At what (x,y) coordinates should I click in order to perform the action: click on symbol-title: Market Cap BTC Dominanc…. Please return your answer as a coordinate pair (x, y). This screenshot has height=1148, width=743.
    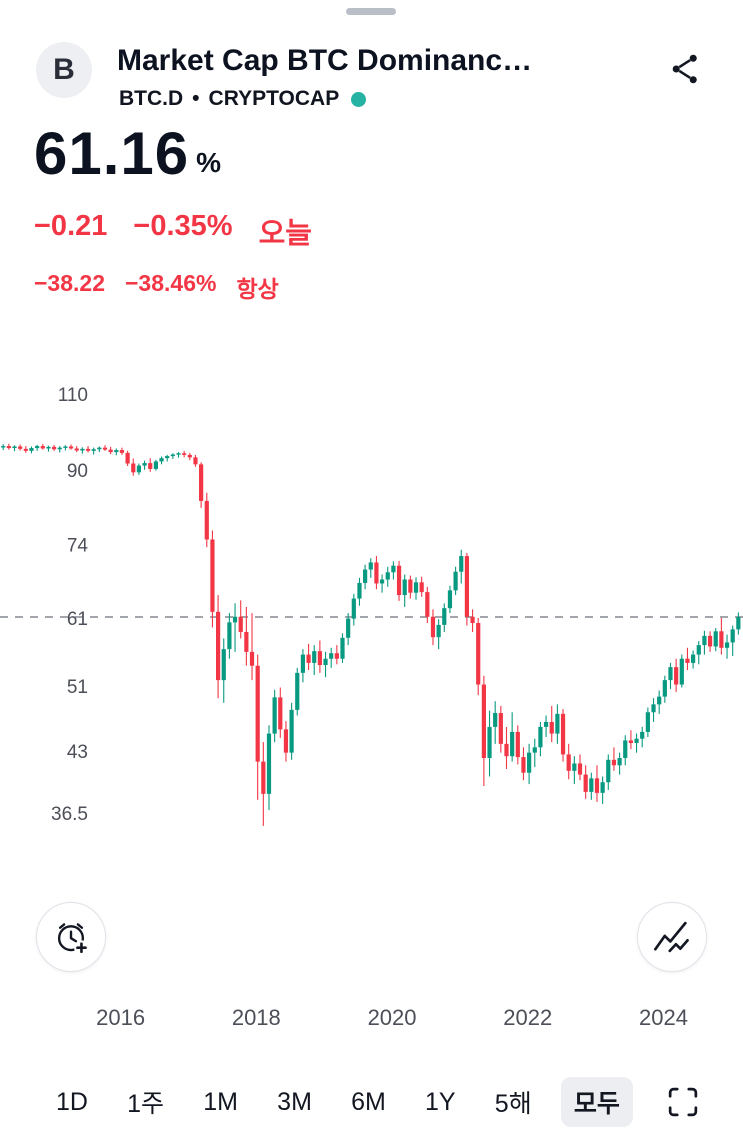
    Looking at the image, I should click on (325, 60).